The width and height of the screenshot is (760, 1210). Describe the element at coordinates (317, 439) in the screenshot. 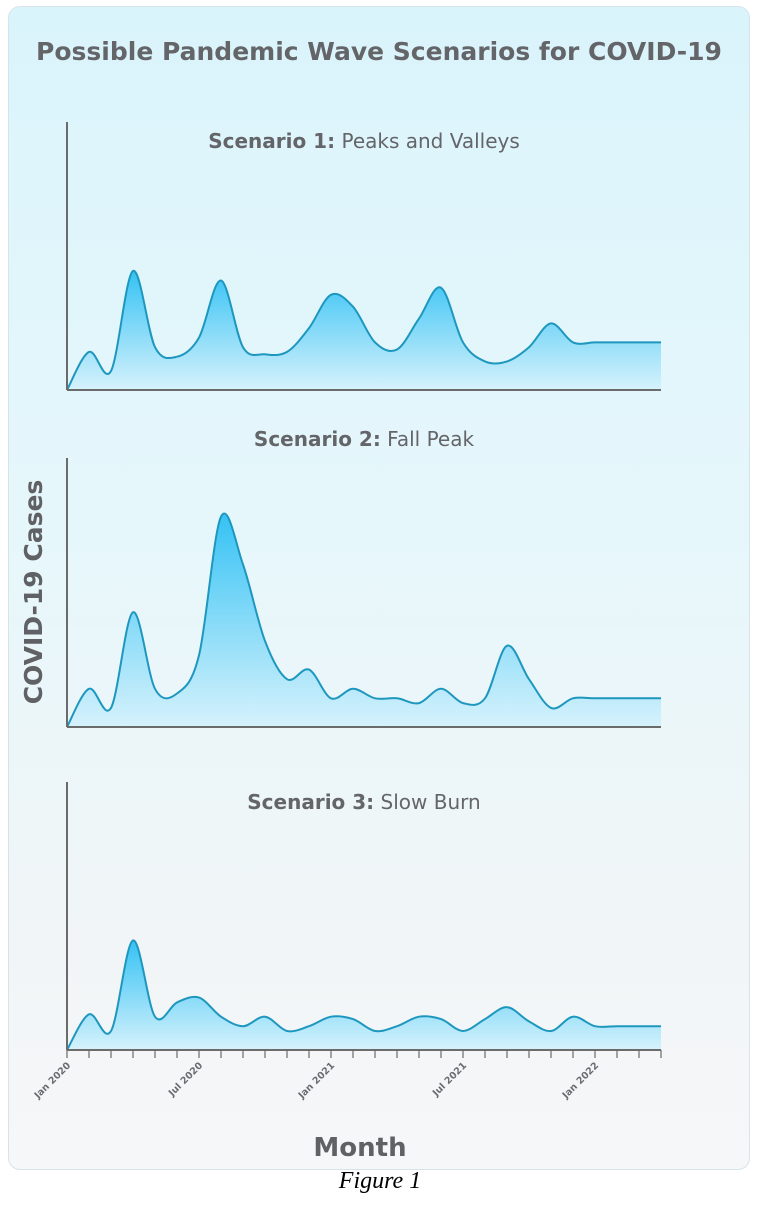

I see `scenario-title-bold: Scenario 2:` at that location.